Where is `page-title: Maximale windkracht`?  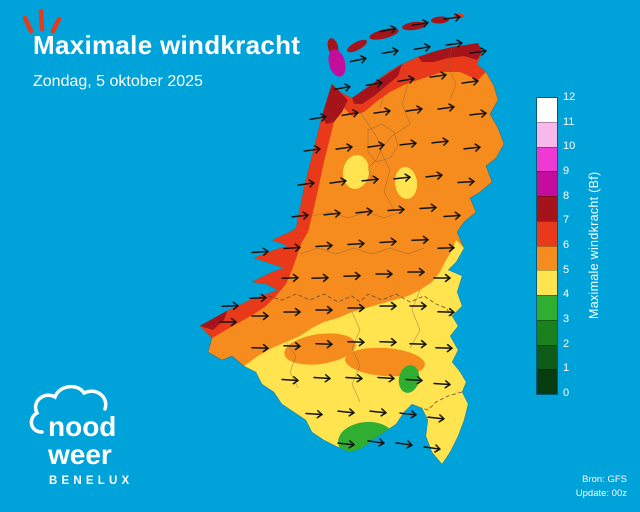 page-title: Maximale windkracht is located at coordinates (167, 45).